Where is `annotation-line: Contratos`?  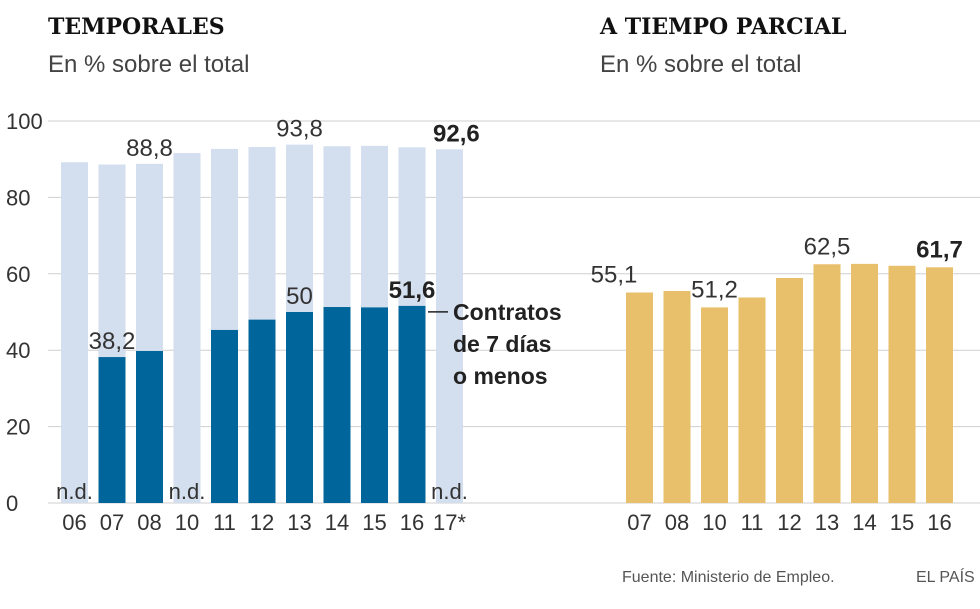 annotation-line: Contratos is located at coordinates (507, 312).